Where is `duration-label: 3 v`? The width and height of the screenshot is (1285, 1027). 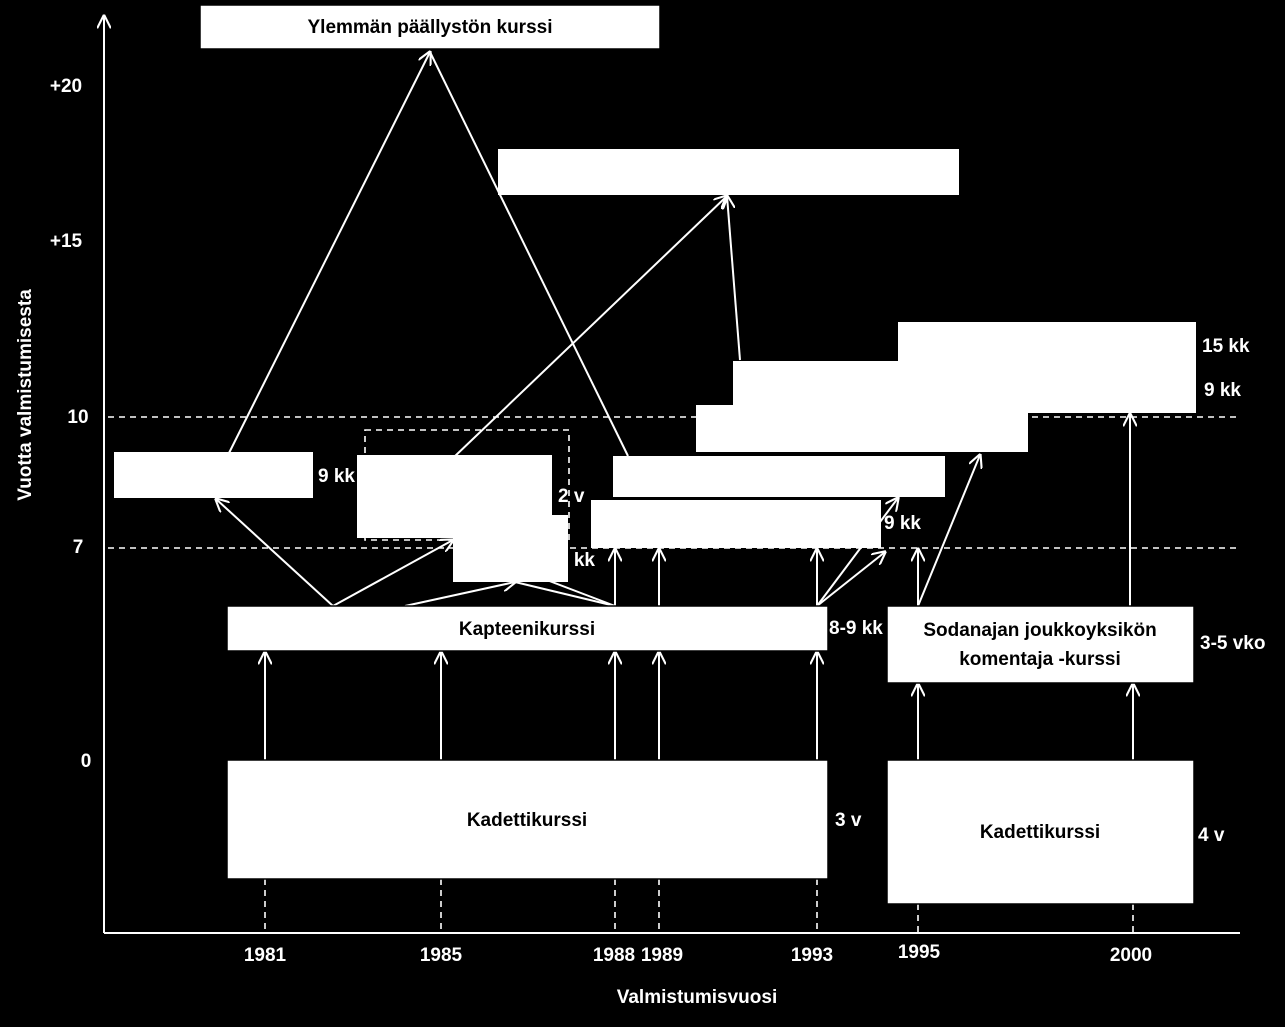 duration-label: 3 v is located at coordinates (848, 820).